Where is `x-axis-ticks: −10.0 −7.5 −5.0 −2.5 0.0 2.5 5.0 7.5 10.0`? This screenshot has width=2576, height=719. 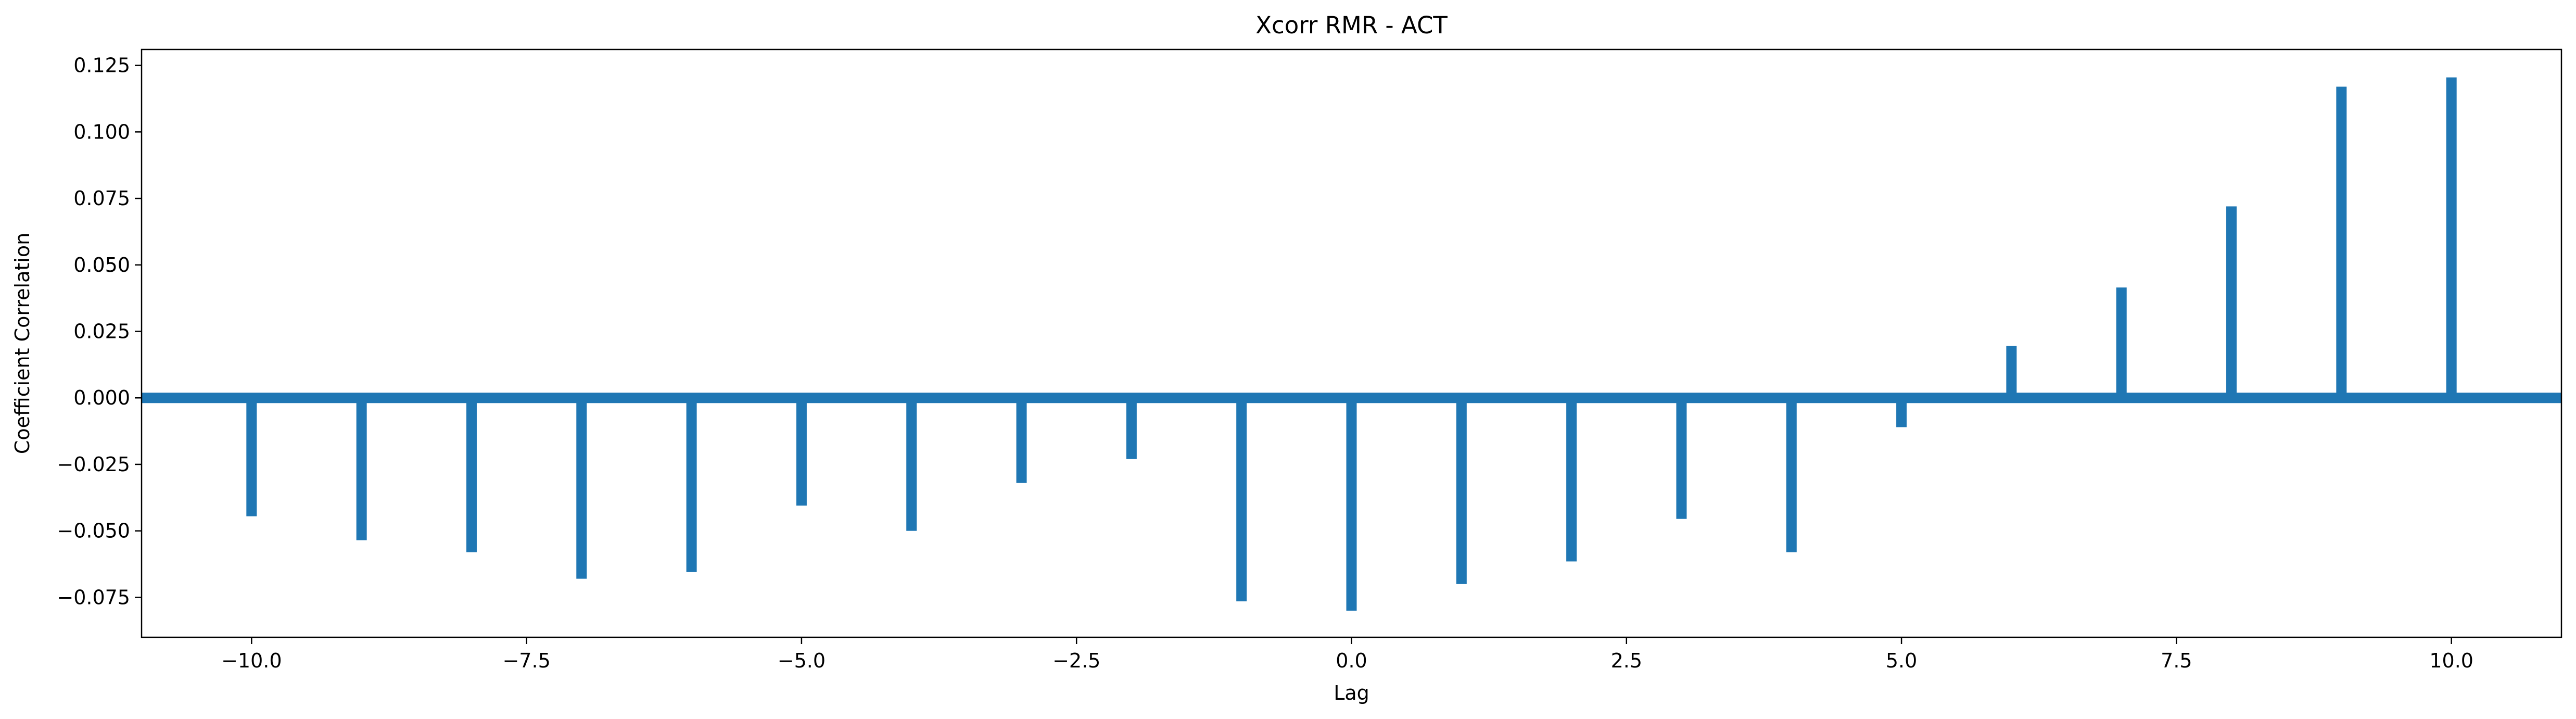 x-axis-ticks: −10.0 −7.5 −5.0 −2.5 0.0 2.5 5.0 7.5 10.0 is located at coordinates (1347, 655).